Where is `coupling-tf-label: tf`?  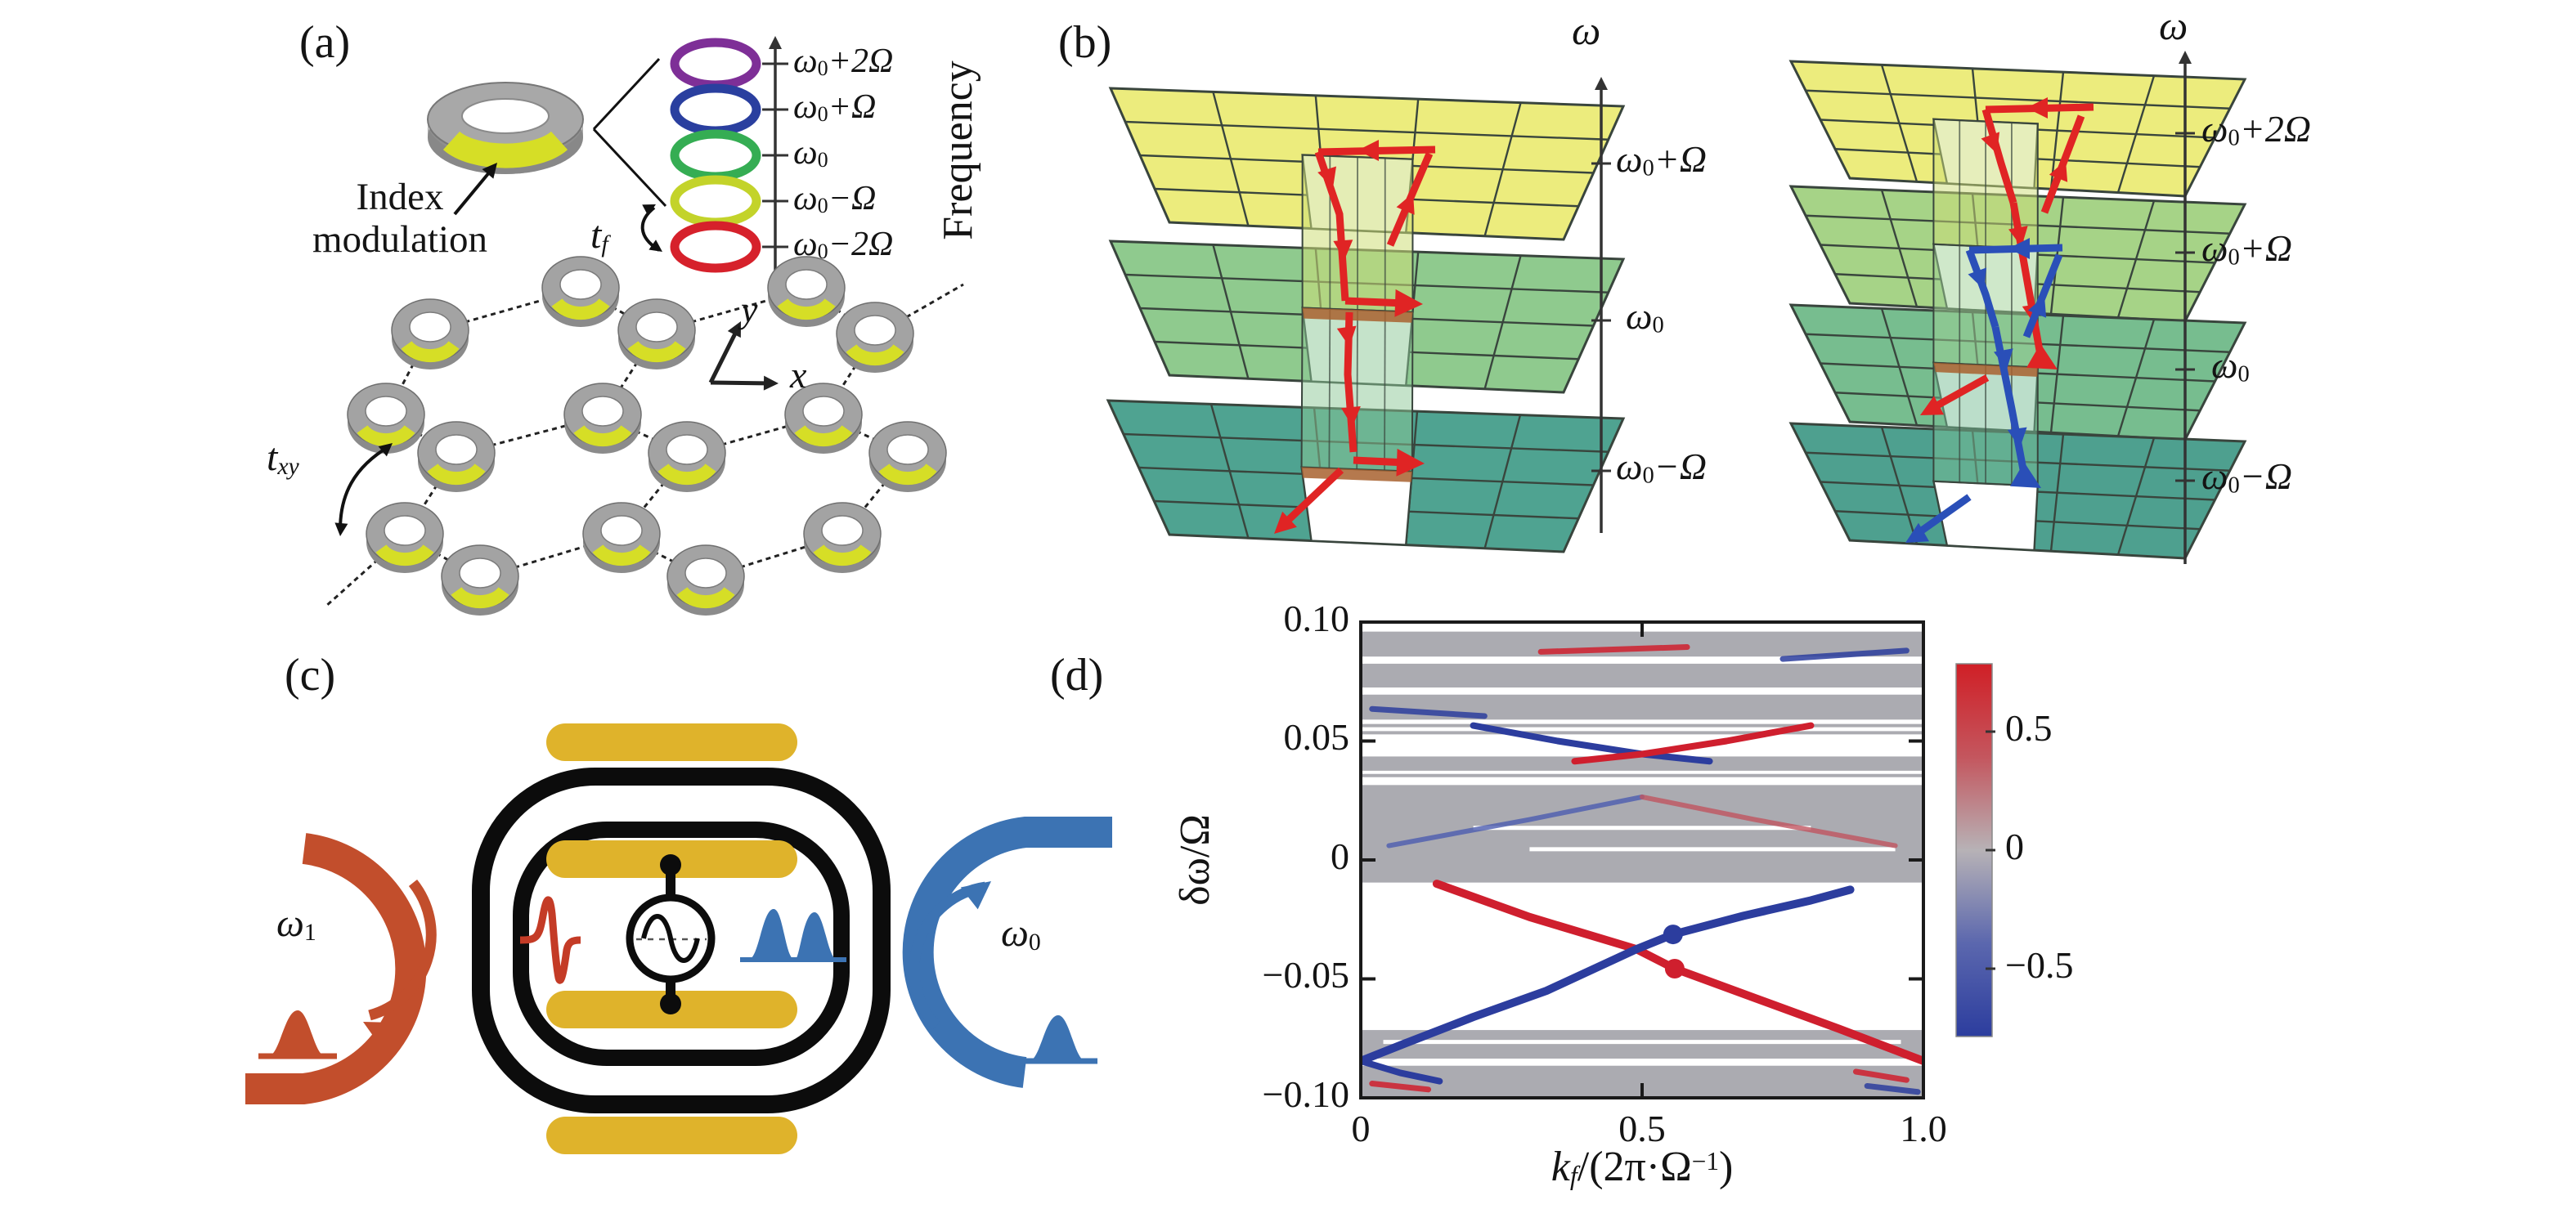
coupling-tf-label: tf is located at coordinates (599, 235).